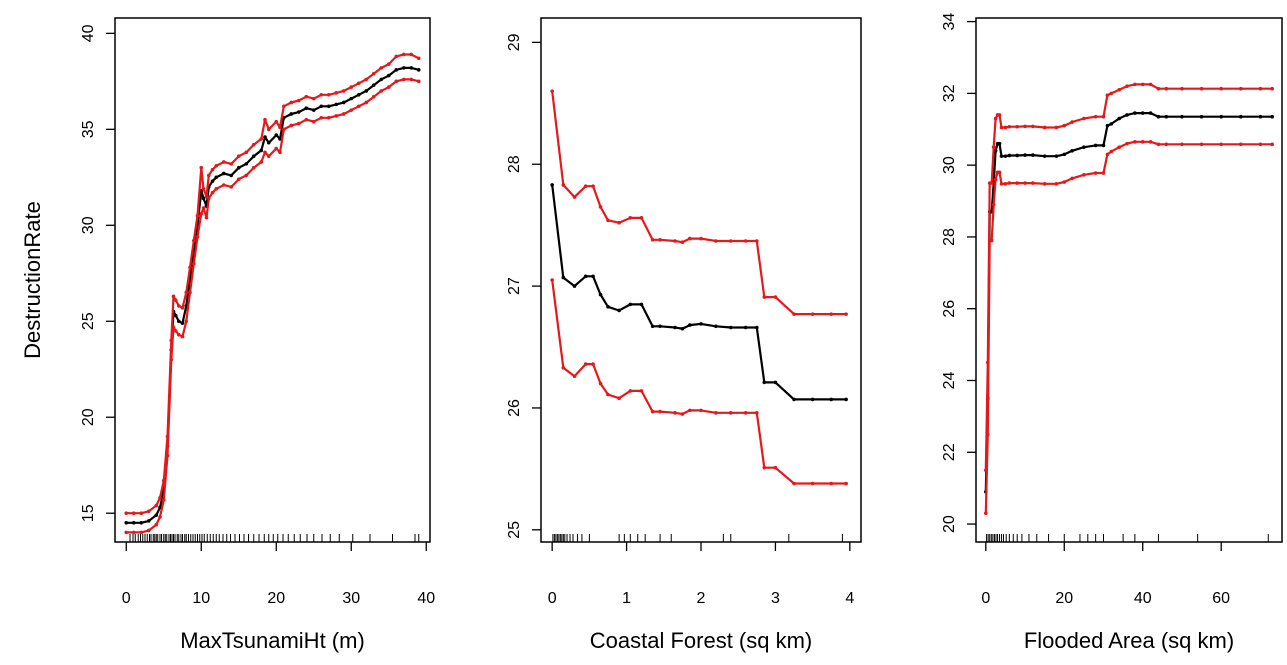 The height and width of the screenshot is (665, 1287). Describe the element at coordinates (949, 309) in the screenshot. I see `y-tick-label: 26` at that location.